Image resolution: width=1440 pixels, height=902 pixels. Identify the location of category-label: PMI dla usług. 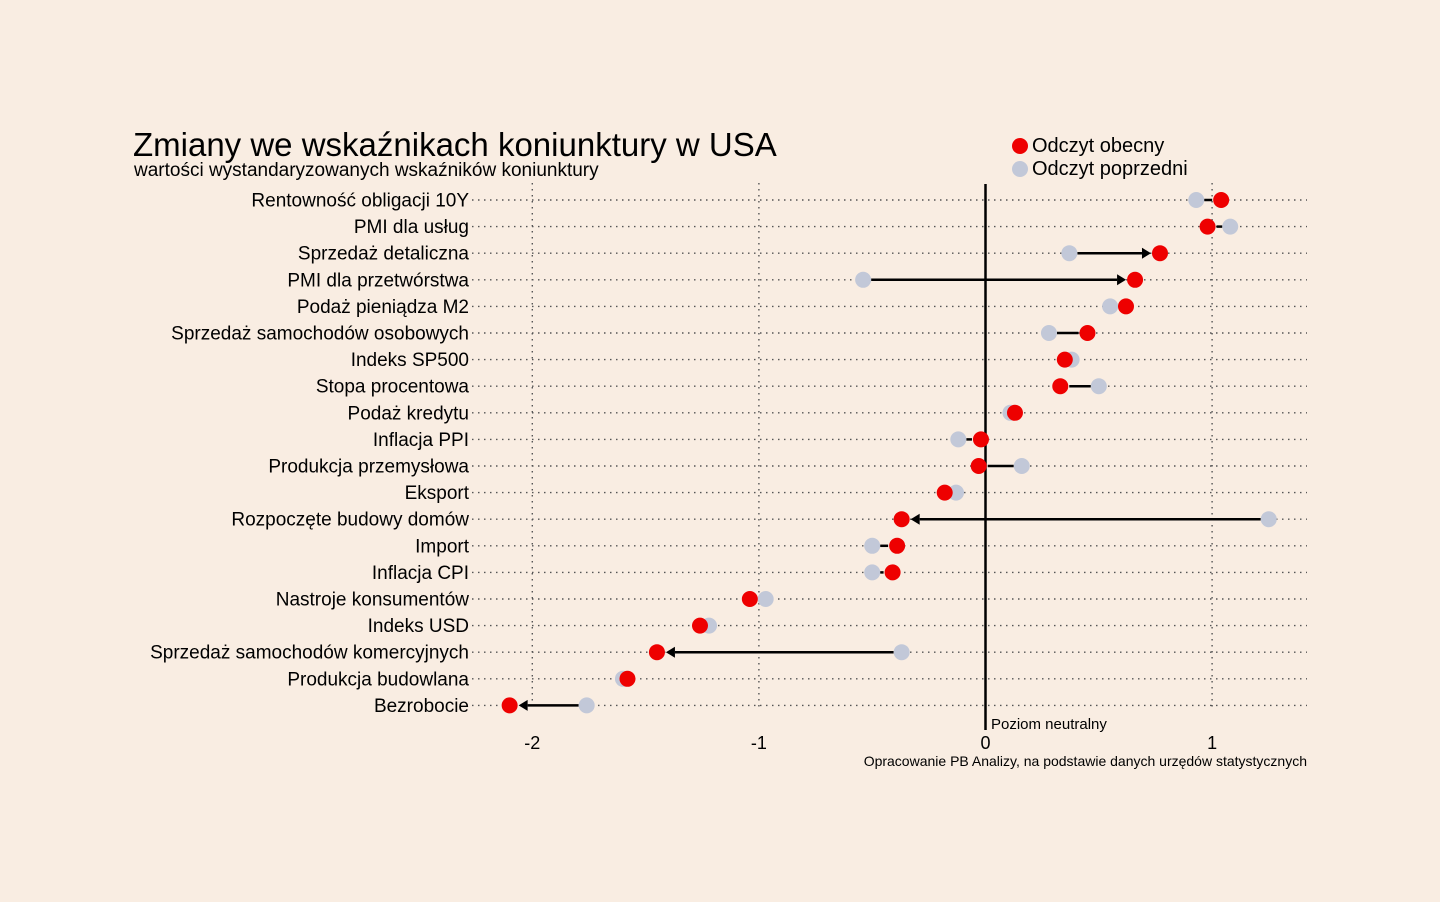
(411, 227).